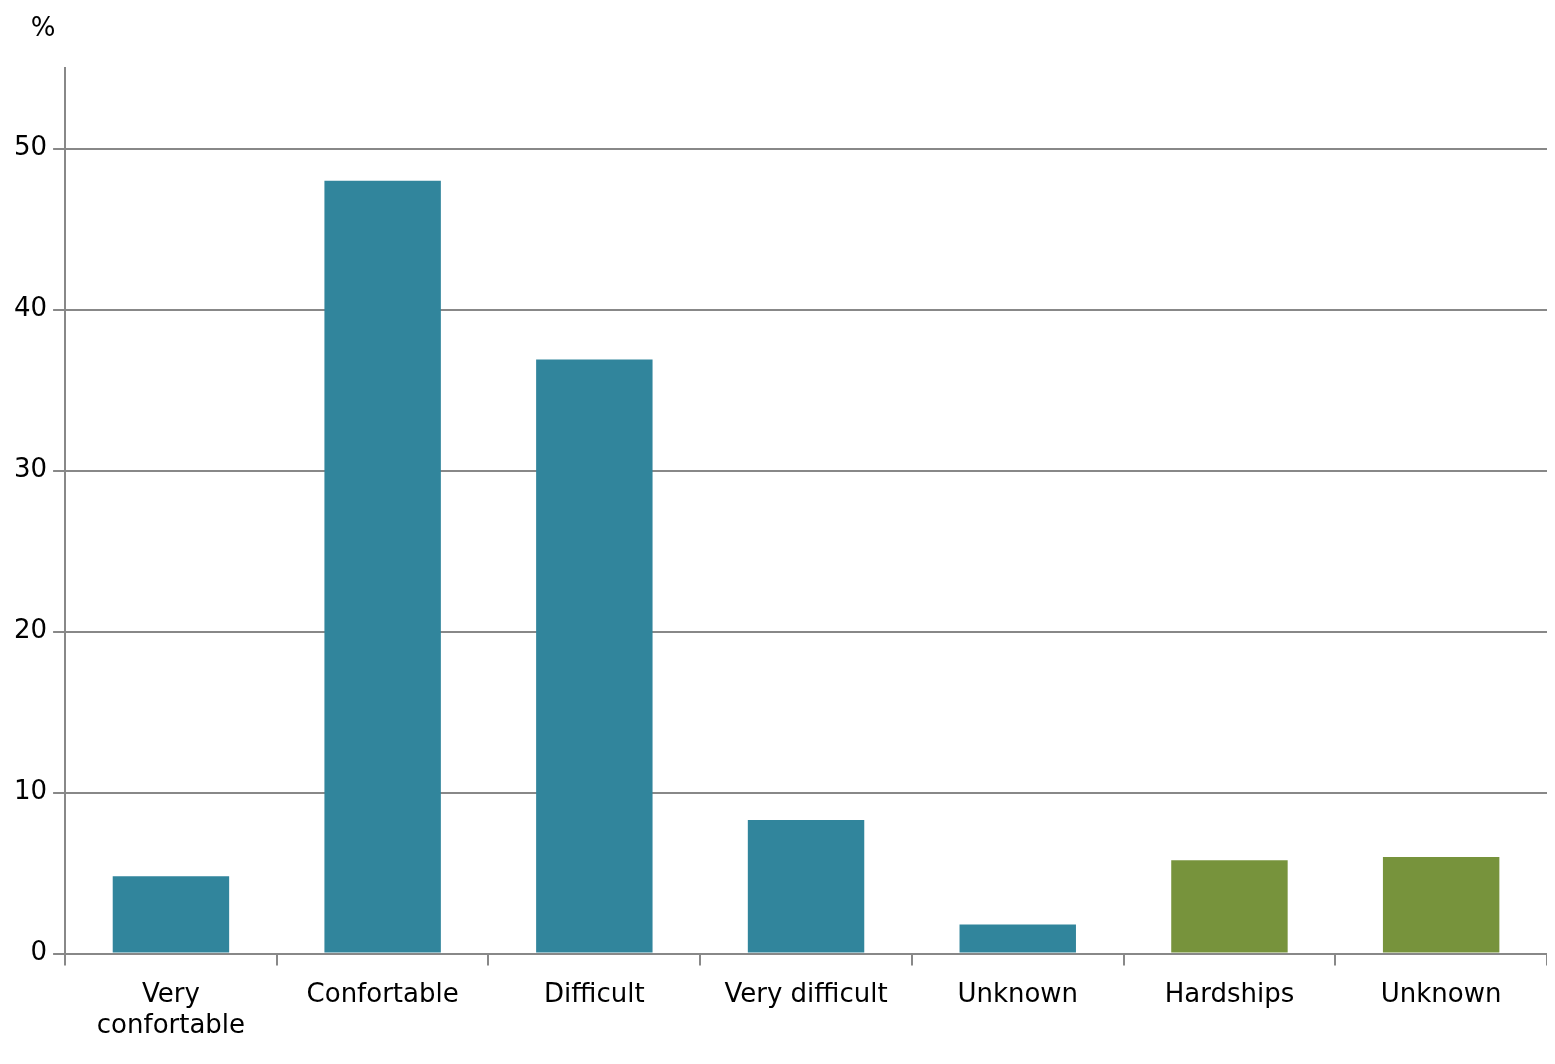 This screenshot has width=1555, height=1064. I want to click on y-tick-label: 30, so click(30, 468).